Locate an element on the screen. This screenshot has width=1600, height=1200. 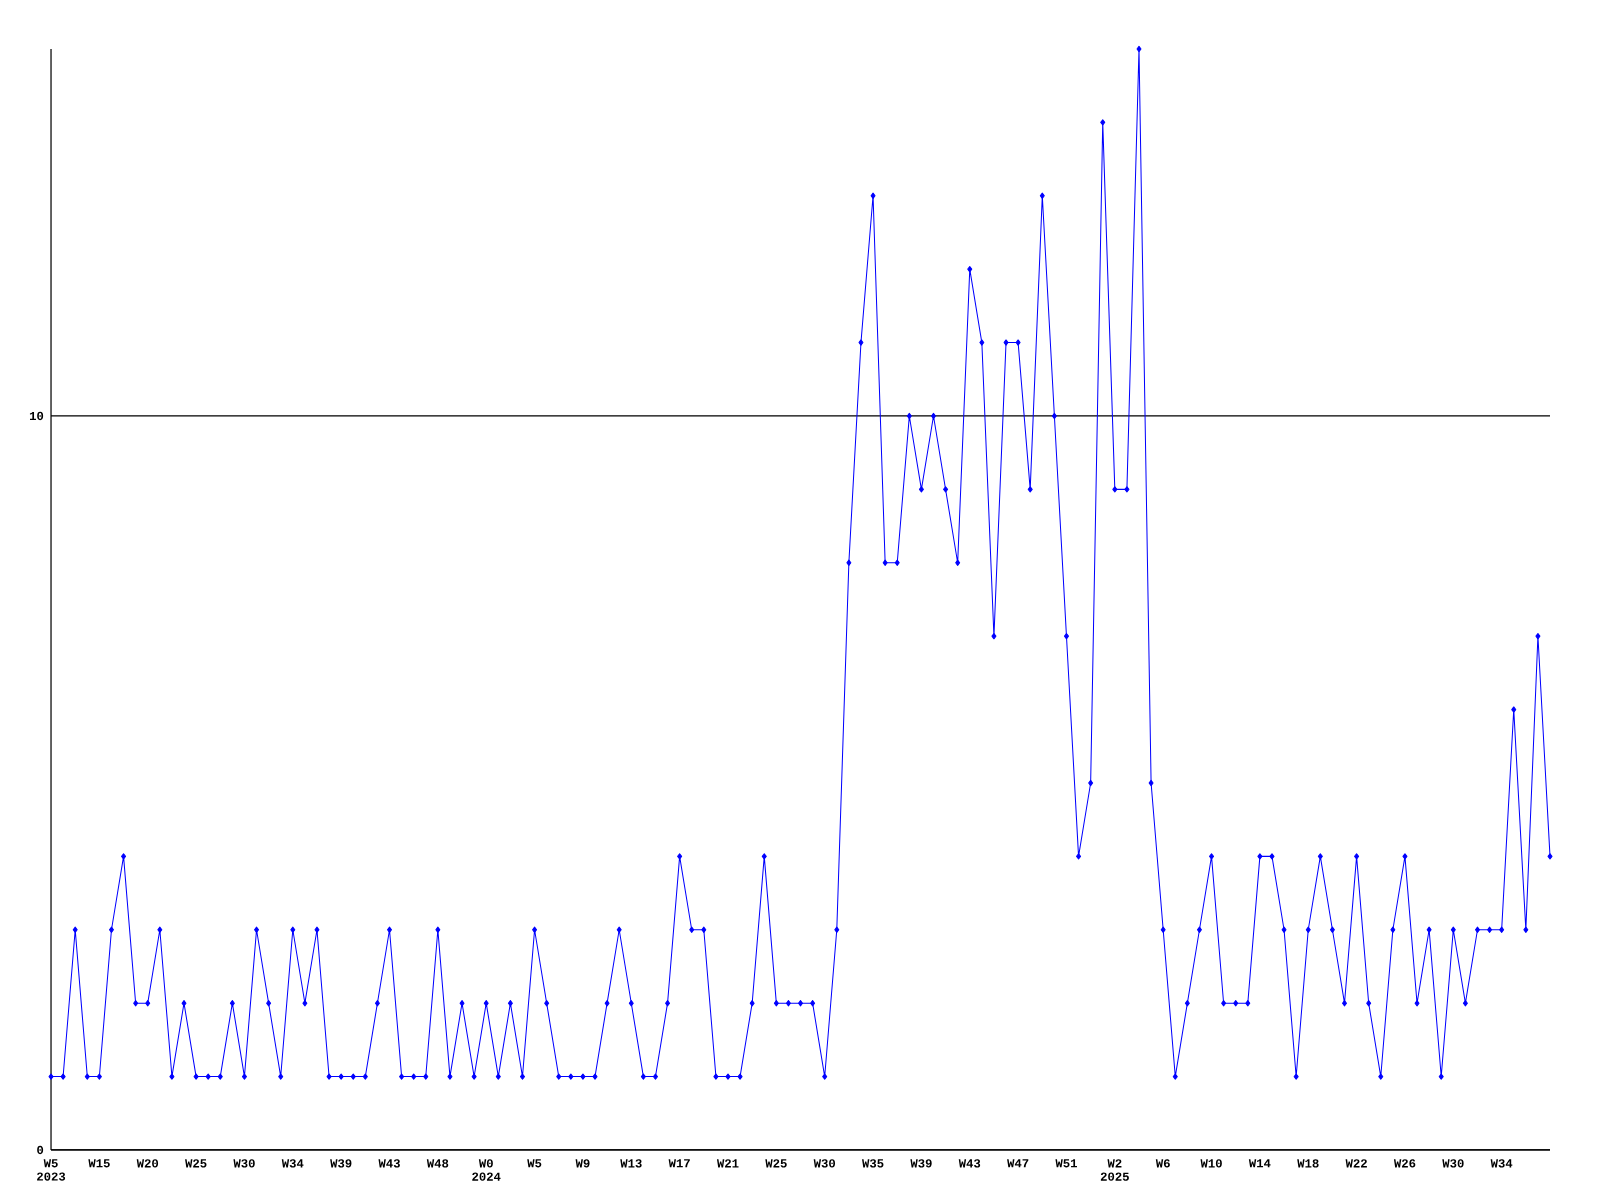
x-tick-label: W10 is located at coordinates (1211, 1163).